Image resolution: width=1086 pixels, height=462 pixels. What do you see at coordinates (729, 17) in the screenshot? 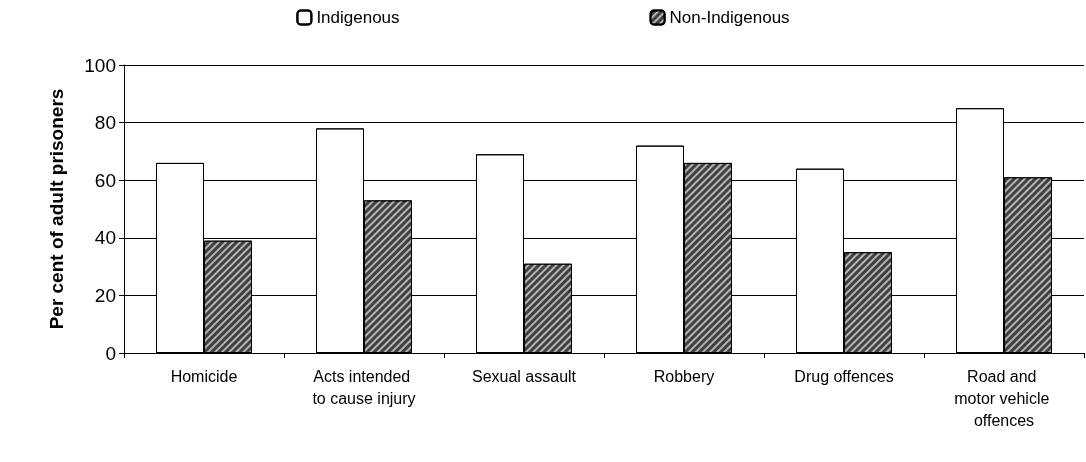
I see `legend-label: Non-Indigenous` at bounding box center [729, 17].